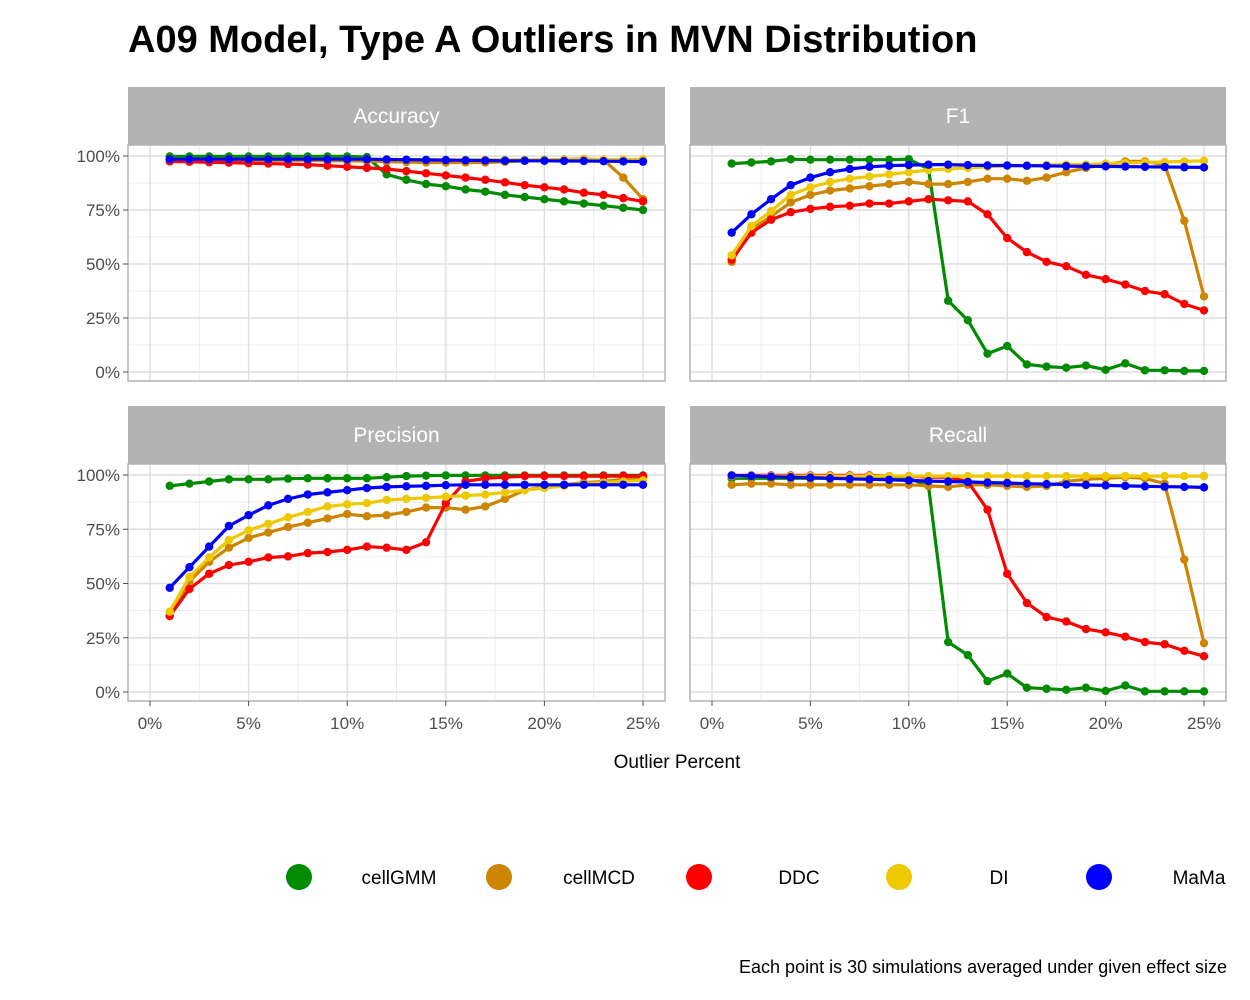 This screenshot has width=1250, height=1000. Describe the element at coordinates (396, 435) in the screenshot. I see `strip-label-precision: Precision` at that location.